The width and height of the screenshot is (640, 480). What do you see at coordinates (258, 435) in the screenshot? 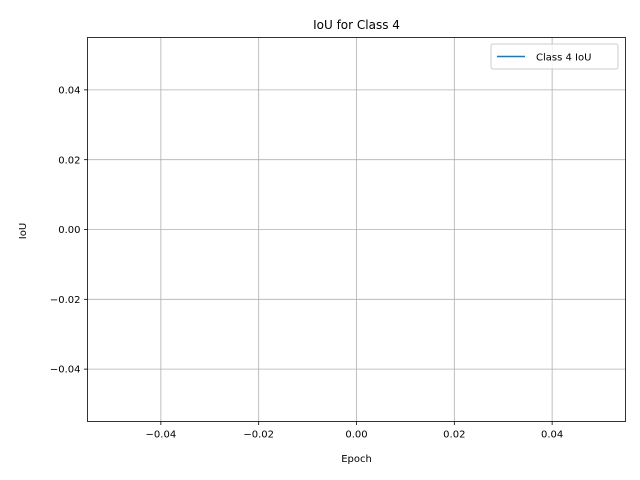
I see `x-tick-label: −0.02` at bounding box center [258, 435].